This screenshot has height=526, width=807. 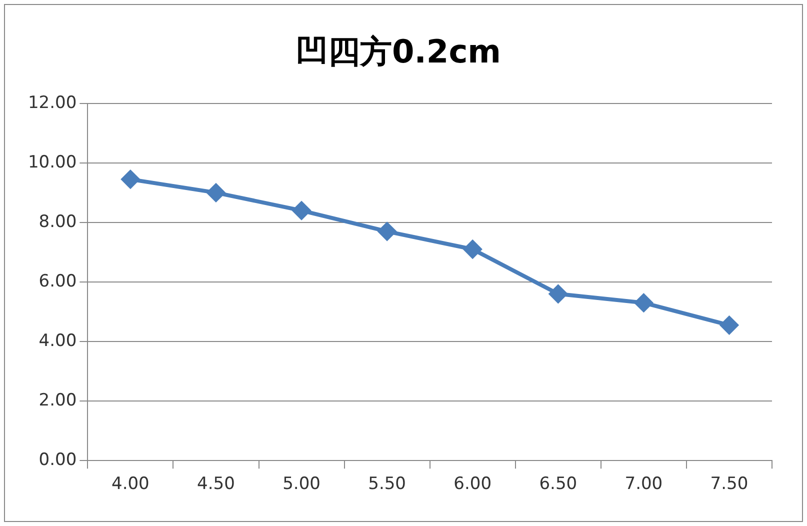 What do you see at coordinates (52, 102) in the screenshot?
I see `y-tick-label: 12.00` at bounding box center [52, 102].